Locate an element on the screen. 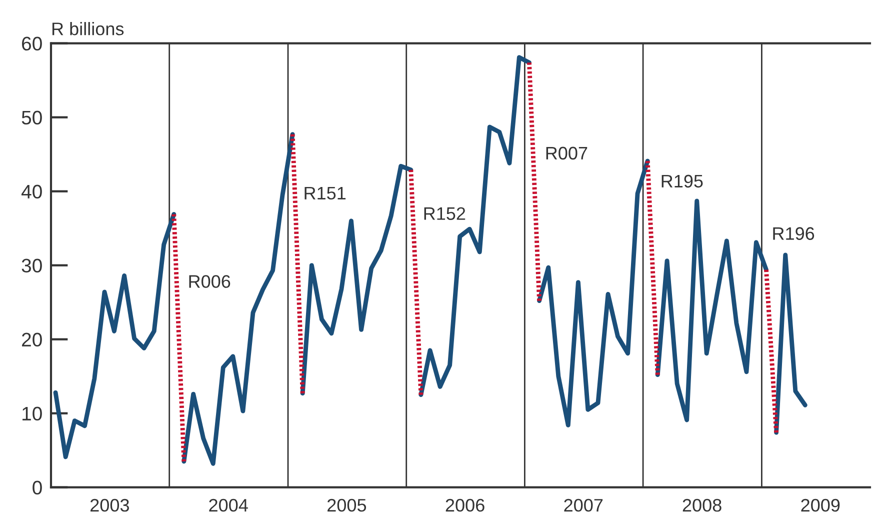 This screenshot has height=520, width=877. x-tick-label: 2009 is located at coordinates (820, 505).